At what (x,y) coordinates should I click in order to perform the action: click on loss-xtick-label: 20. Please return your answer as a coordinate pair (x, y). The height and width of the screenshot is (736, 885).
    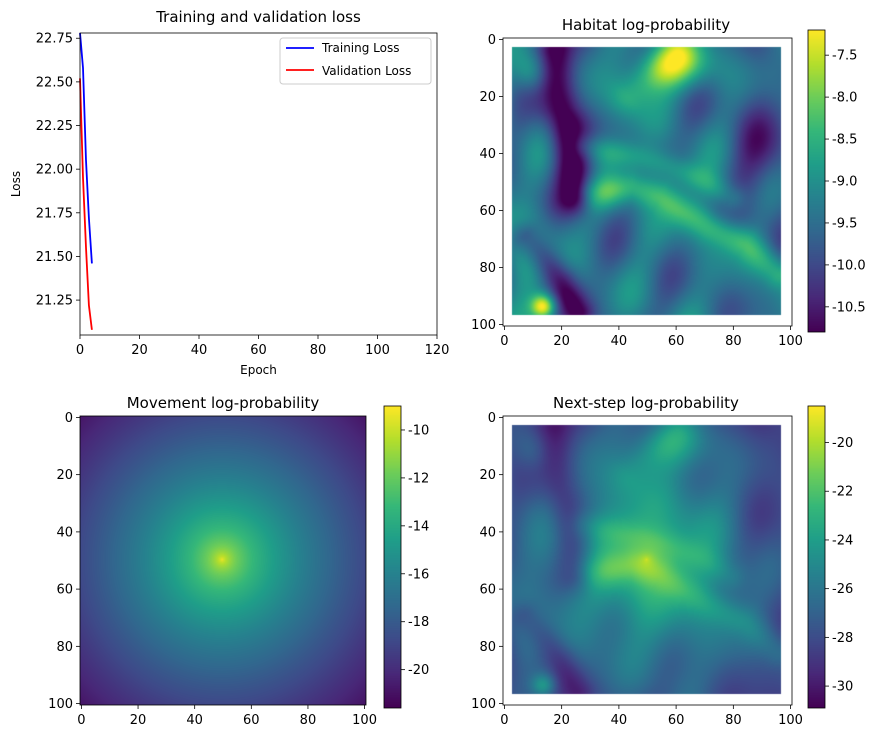
    Looking at the image, I should click on (139, 350).